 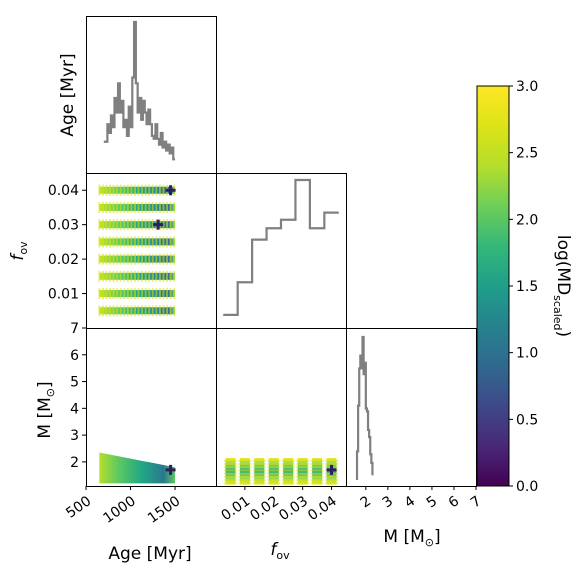 What do you see at coordinates (74, 409) in the screenshot?
I see `mass-ytick-label: 4` at bounding box center [74, 409].